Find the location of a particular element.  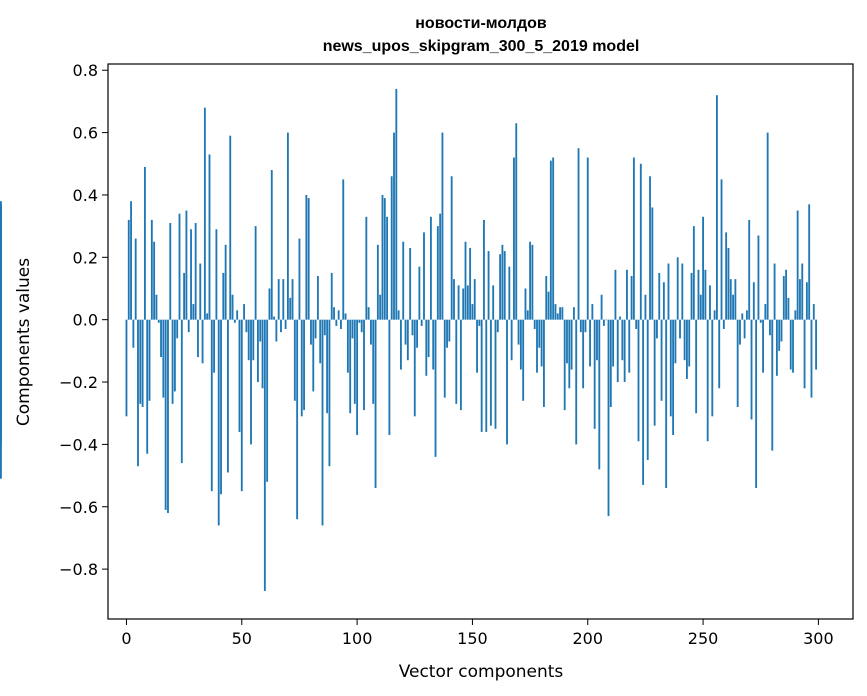

y-tick-label: 0.2 is located at coordinates (85, 257).